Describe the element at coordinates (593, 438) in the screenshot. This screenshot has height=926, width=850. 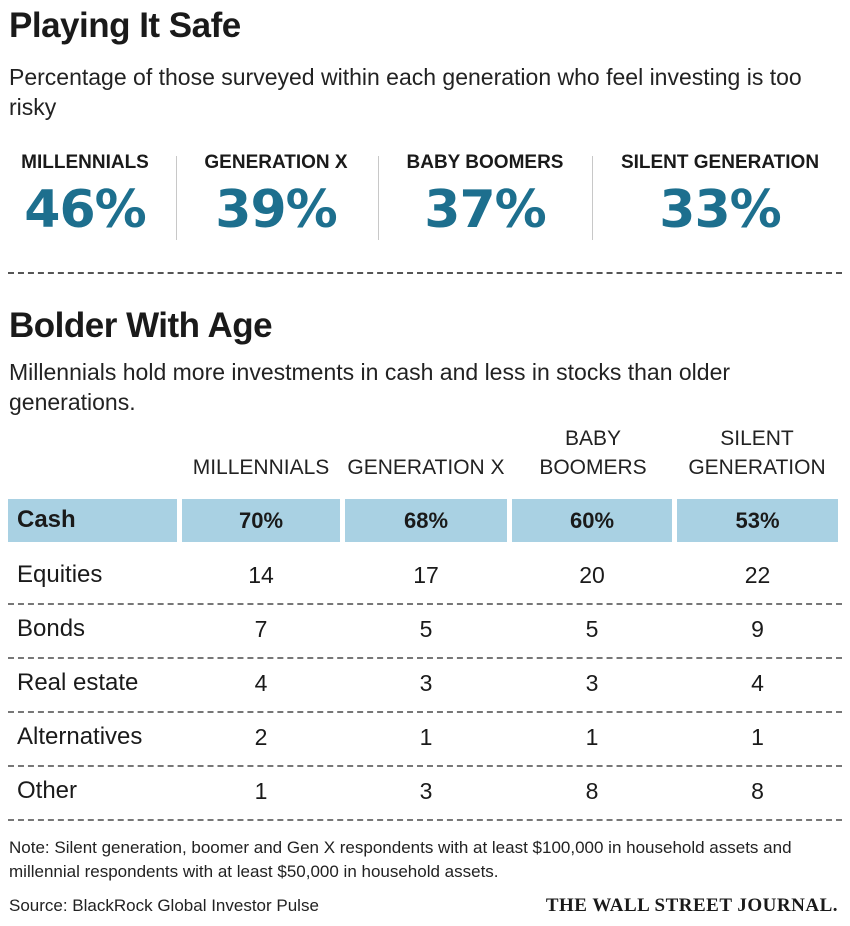
I see `column-header-line1: BABY` at that location.